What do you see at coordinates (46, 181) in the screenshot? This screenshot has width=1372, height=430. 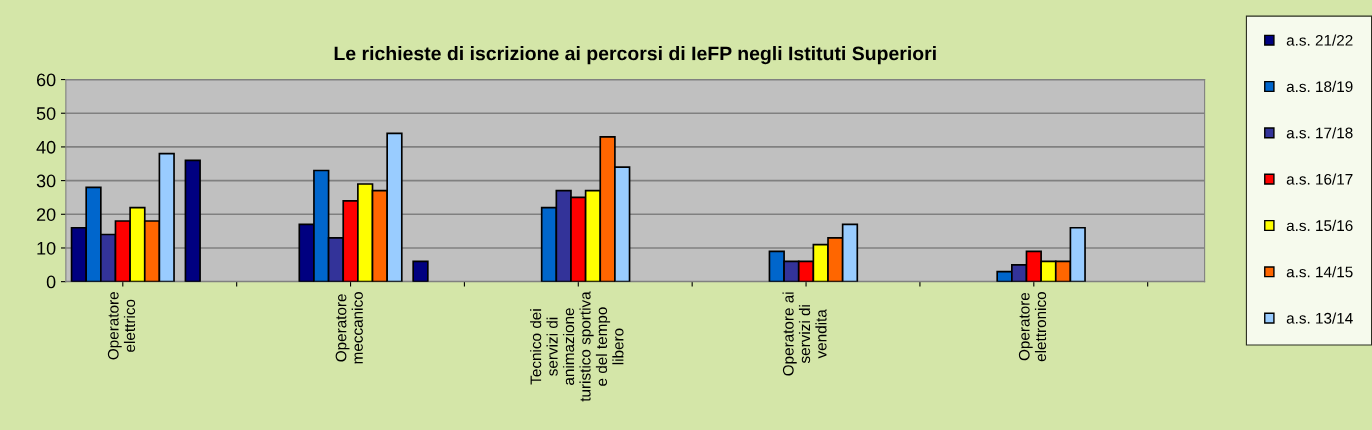 I see `y-tick-label: 30` at bounding box center [46, 181].